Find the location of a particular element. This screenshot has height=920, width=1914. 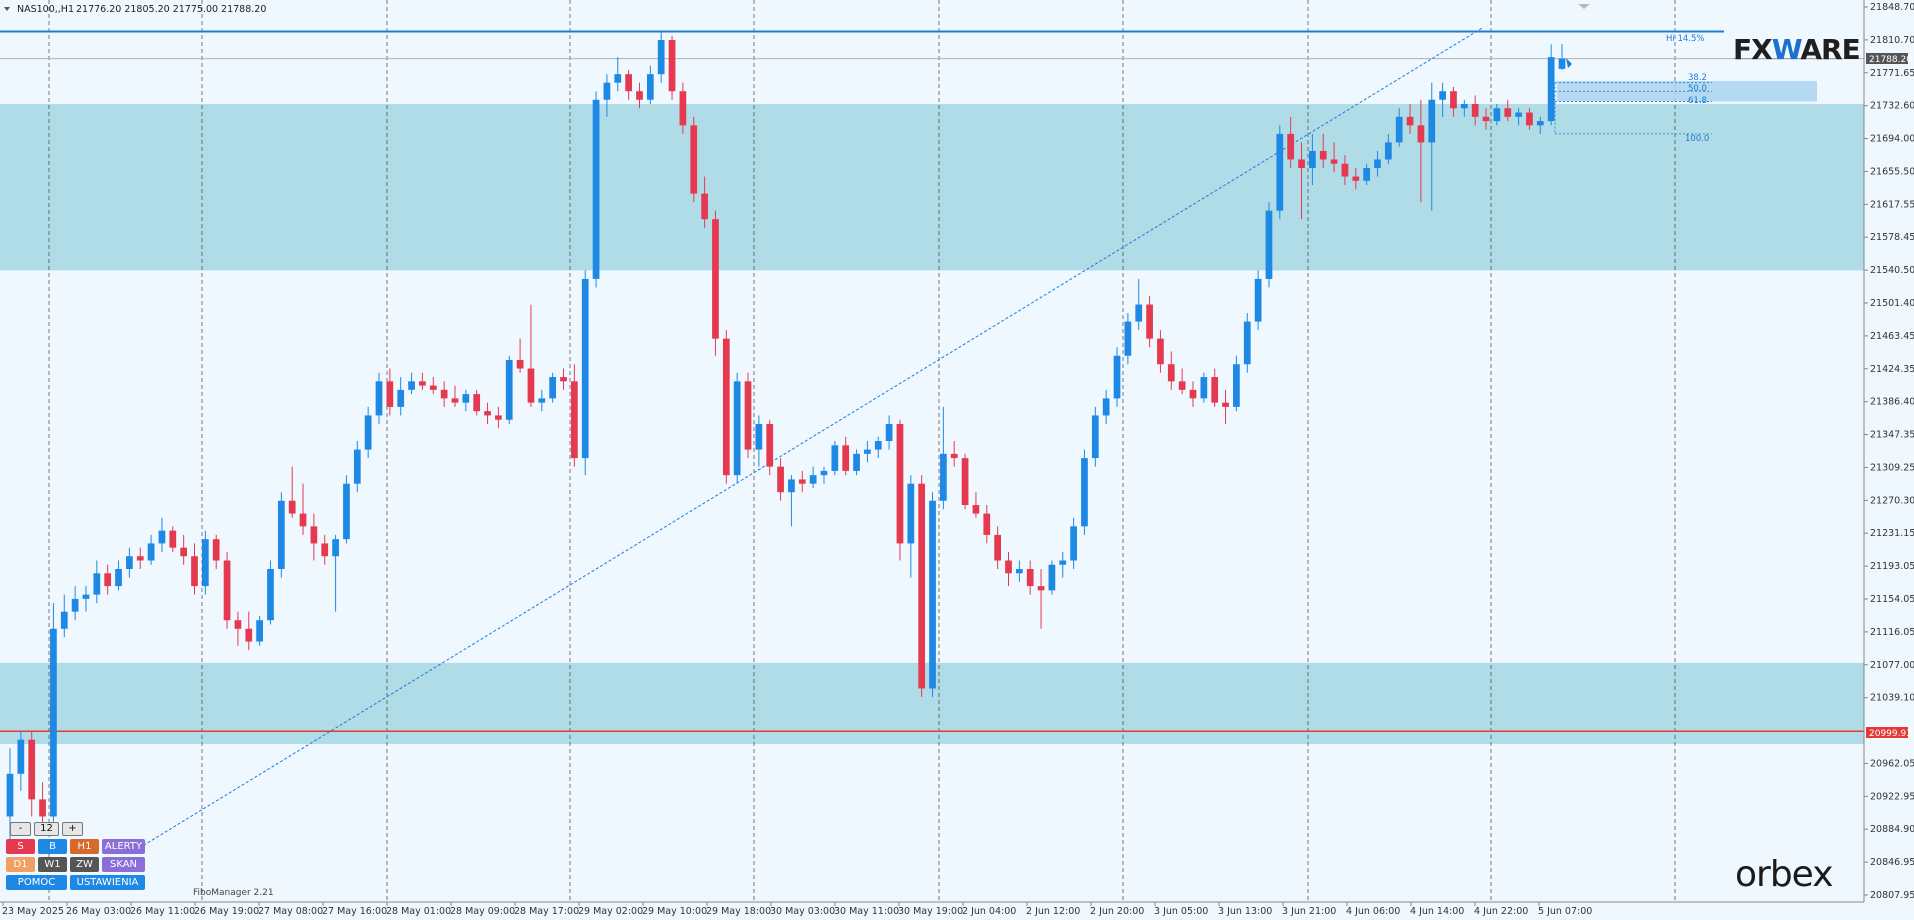

support-price-tag-text: 20999.93 is located at coordinates (1890, 734).